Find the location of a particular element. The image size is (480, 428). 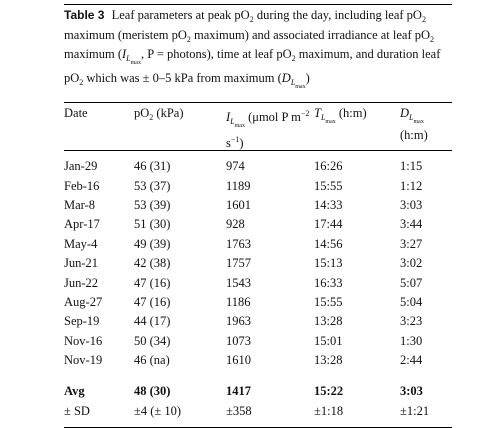

cell: 1417 is located at coordinates (238, 391).